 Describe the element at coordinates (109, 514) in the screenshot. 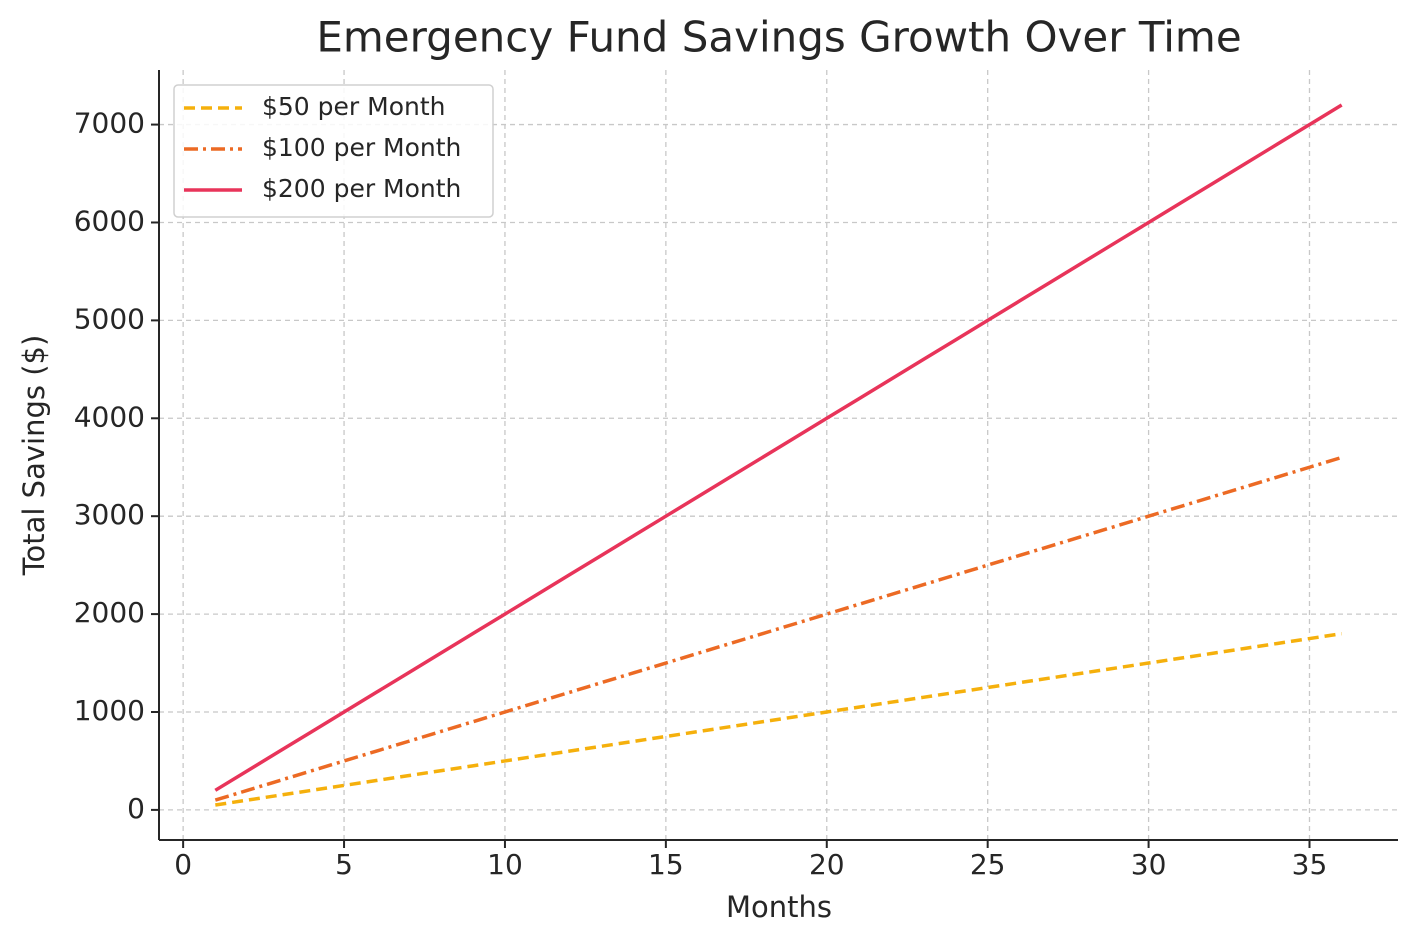

I see `y-tick-label: 3000` at that location.